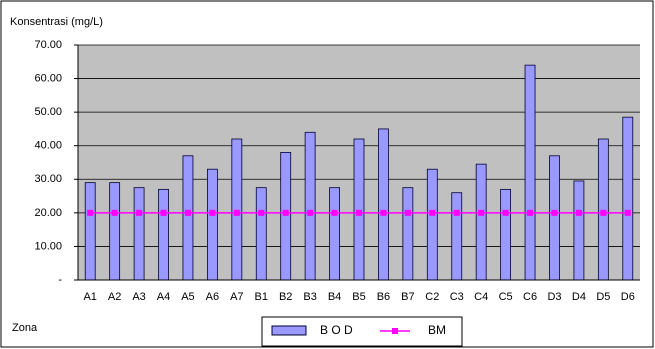 The image size is (655, 349). What do you see at coordinates (432, 297) in the screenshot?
I see `x-tick-label: C2` at bounding box center [432, 297].